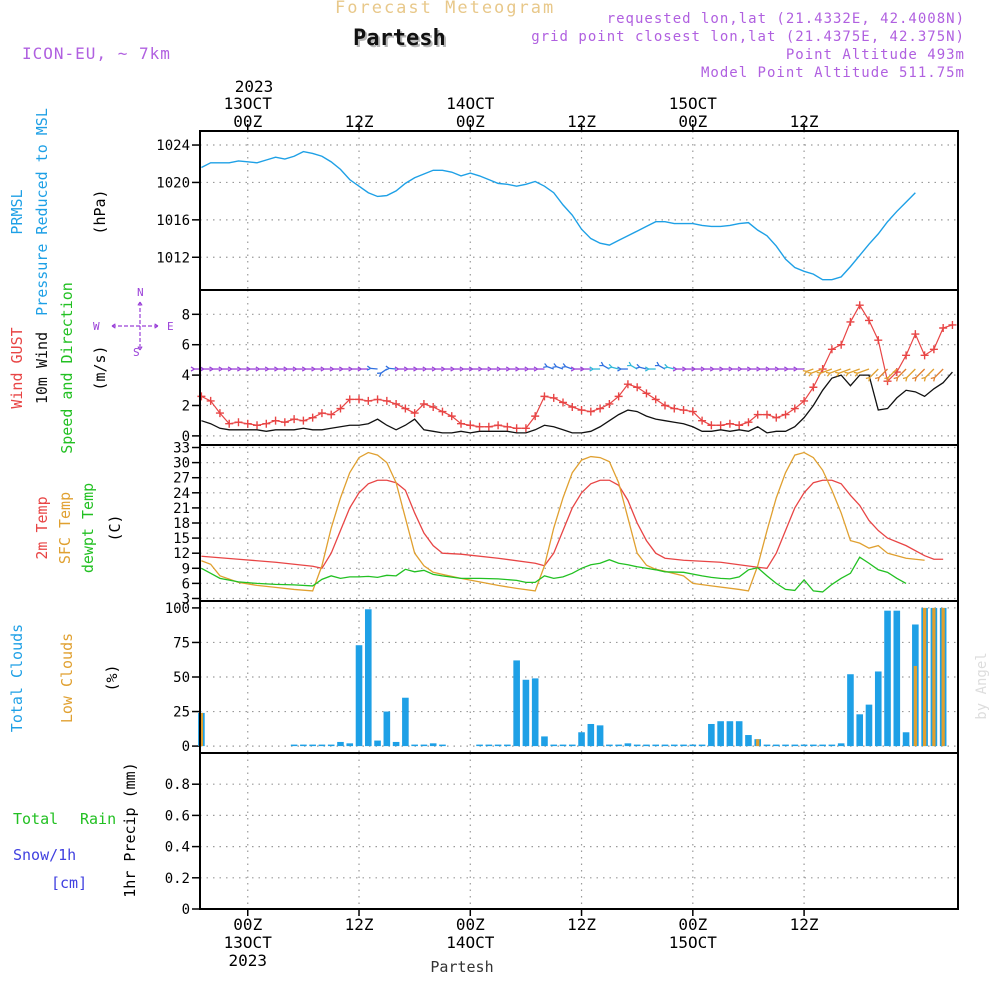 This screenshot has width=1000, height=1004. Describe the element at coordinates (247, 960) in the screenshot. I see `bottom-year-label: 2023` at that location.